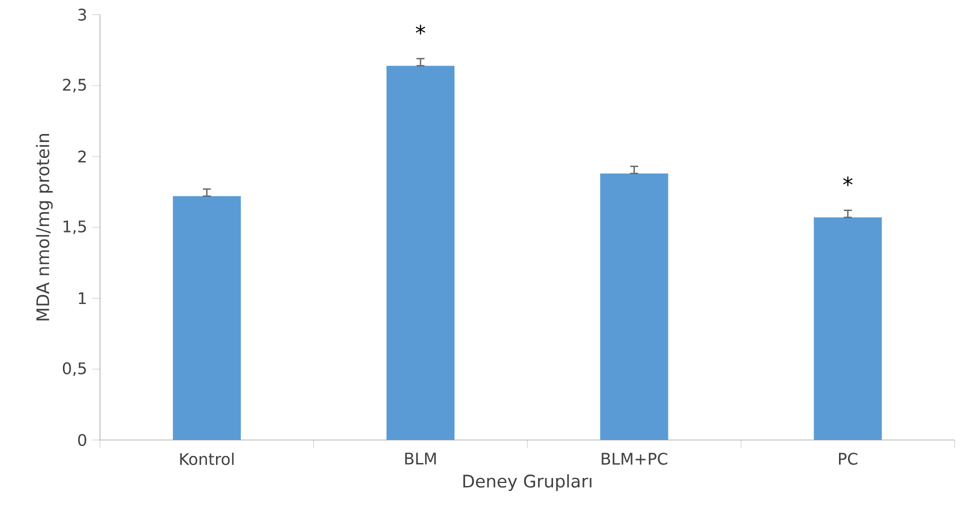  What do you see at coordinates (420, 458) in the screenshot?
I see `x-tick-label: BLM` at bounding box center [420, 458].